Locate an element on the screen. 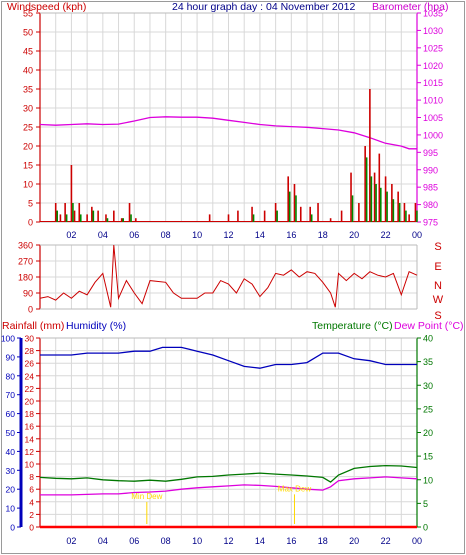 The height and width of the screenshot is (555, 466). rainfall-tick-label: 28 is located at coordinates (30, 351).